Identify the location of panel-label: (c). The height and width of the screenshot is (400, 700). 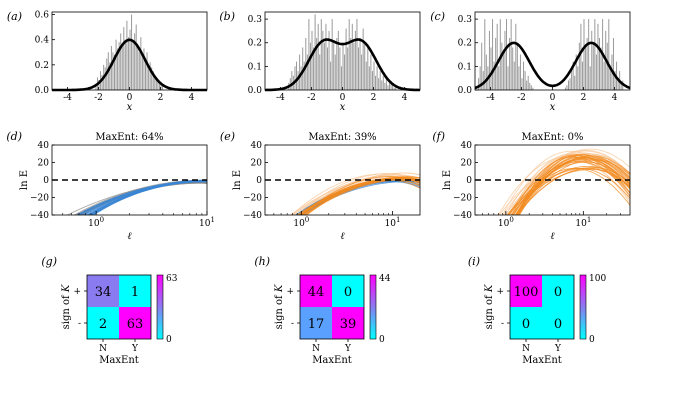
(437, 16).